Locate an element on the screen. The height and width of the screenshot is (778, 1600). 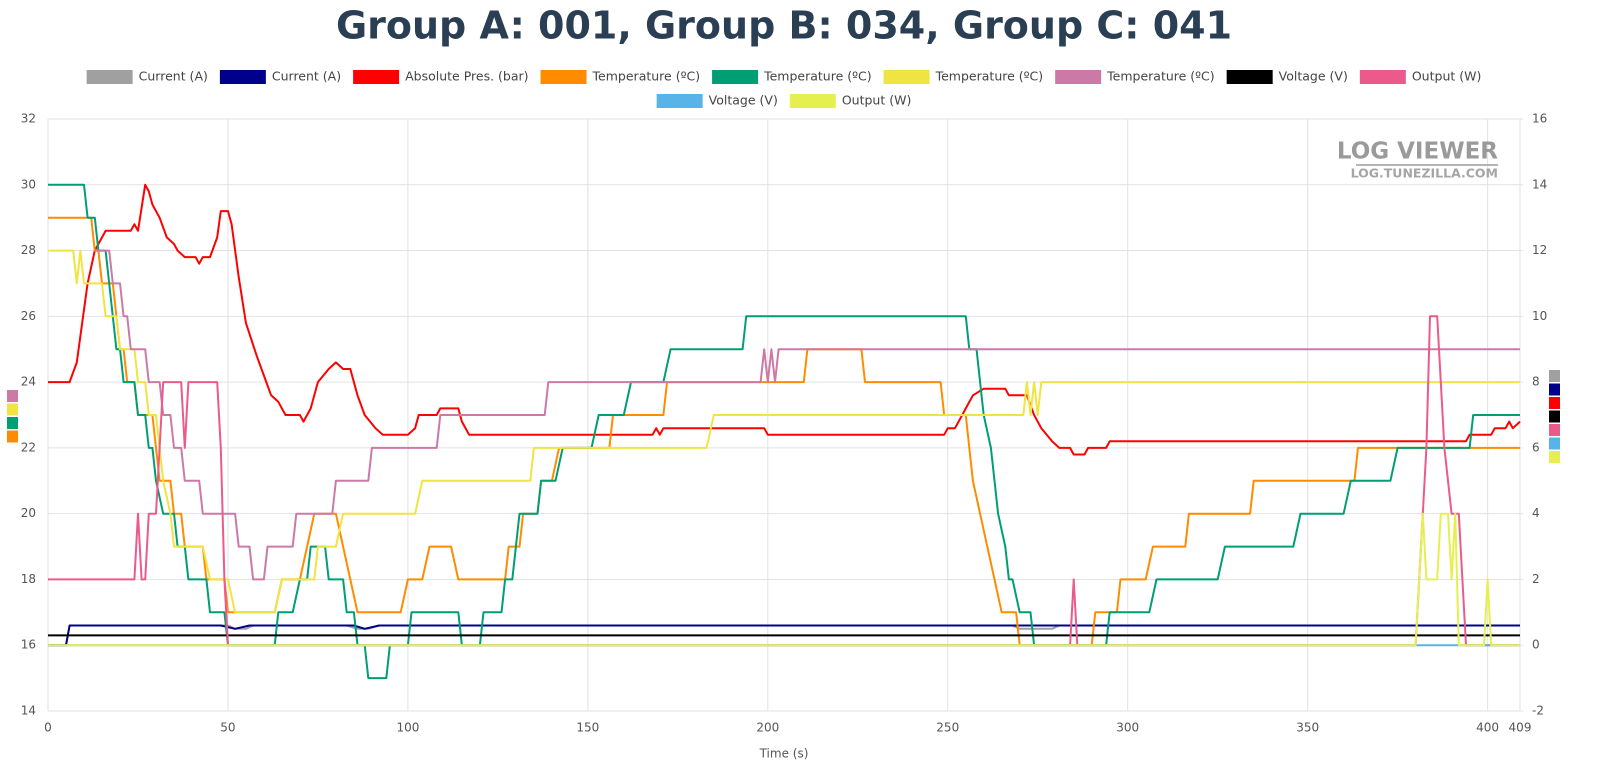
y2-tick-label: 14 is located at coordinates (1539, 184).